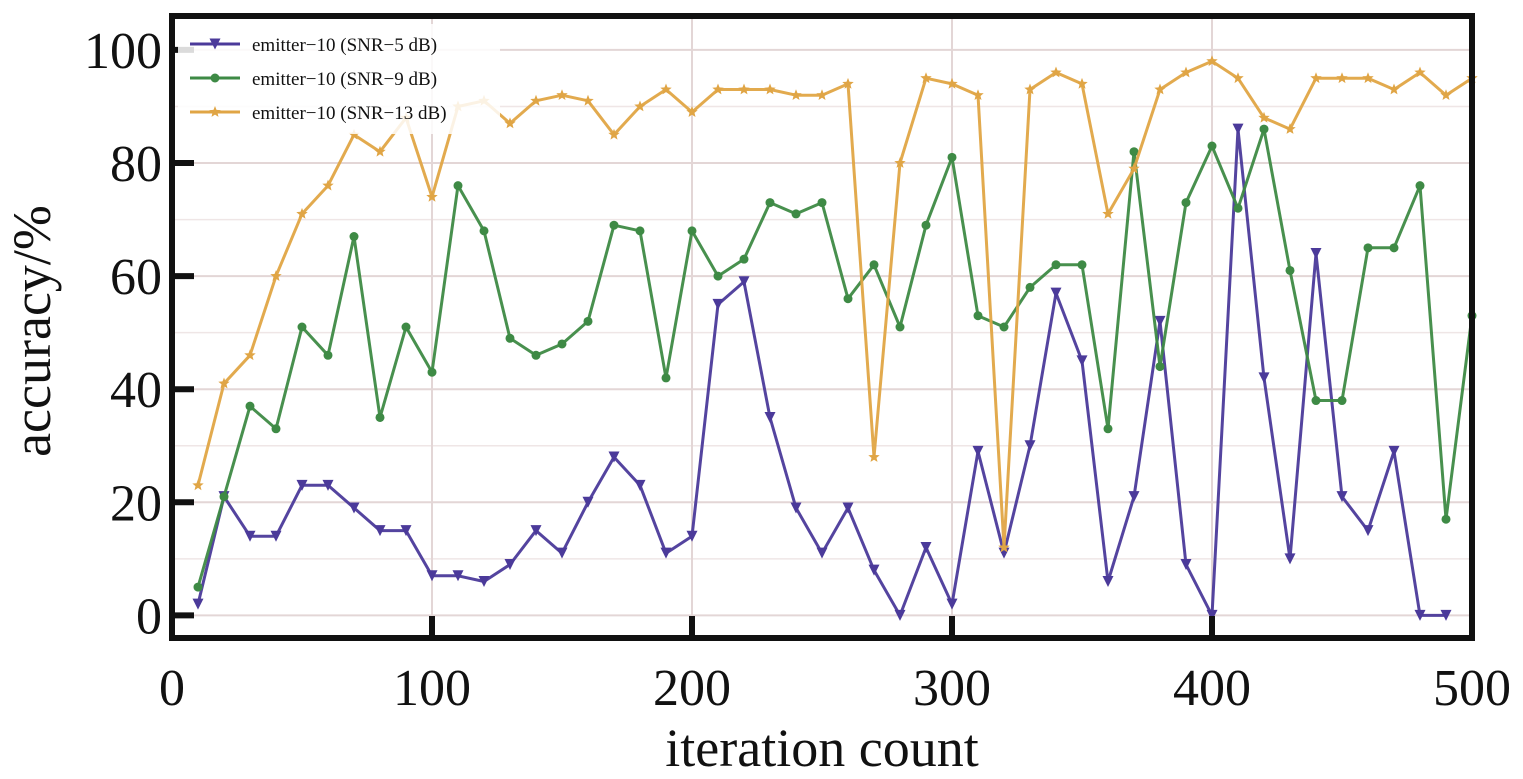 This screenshot has height=779, width=1523. I want to click on x-tick-label: 500, so click(1472, 688).